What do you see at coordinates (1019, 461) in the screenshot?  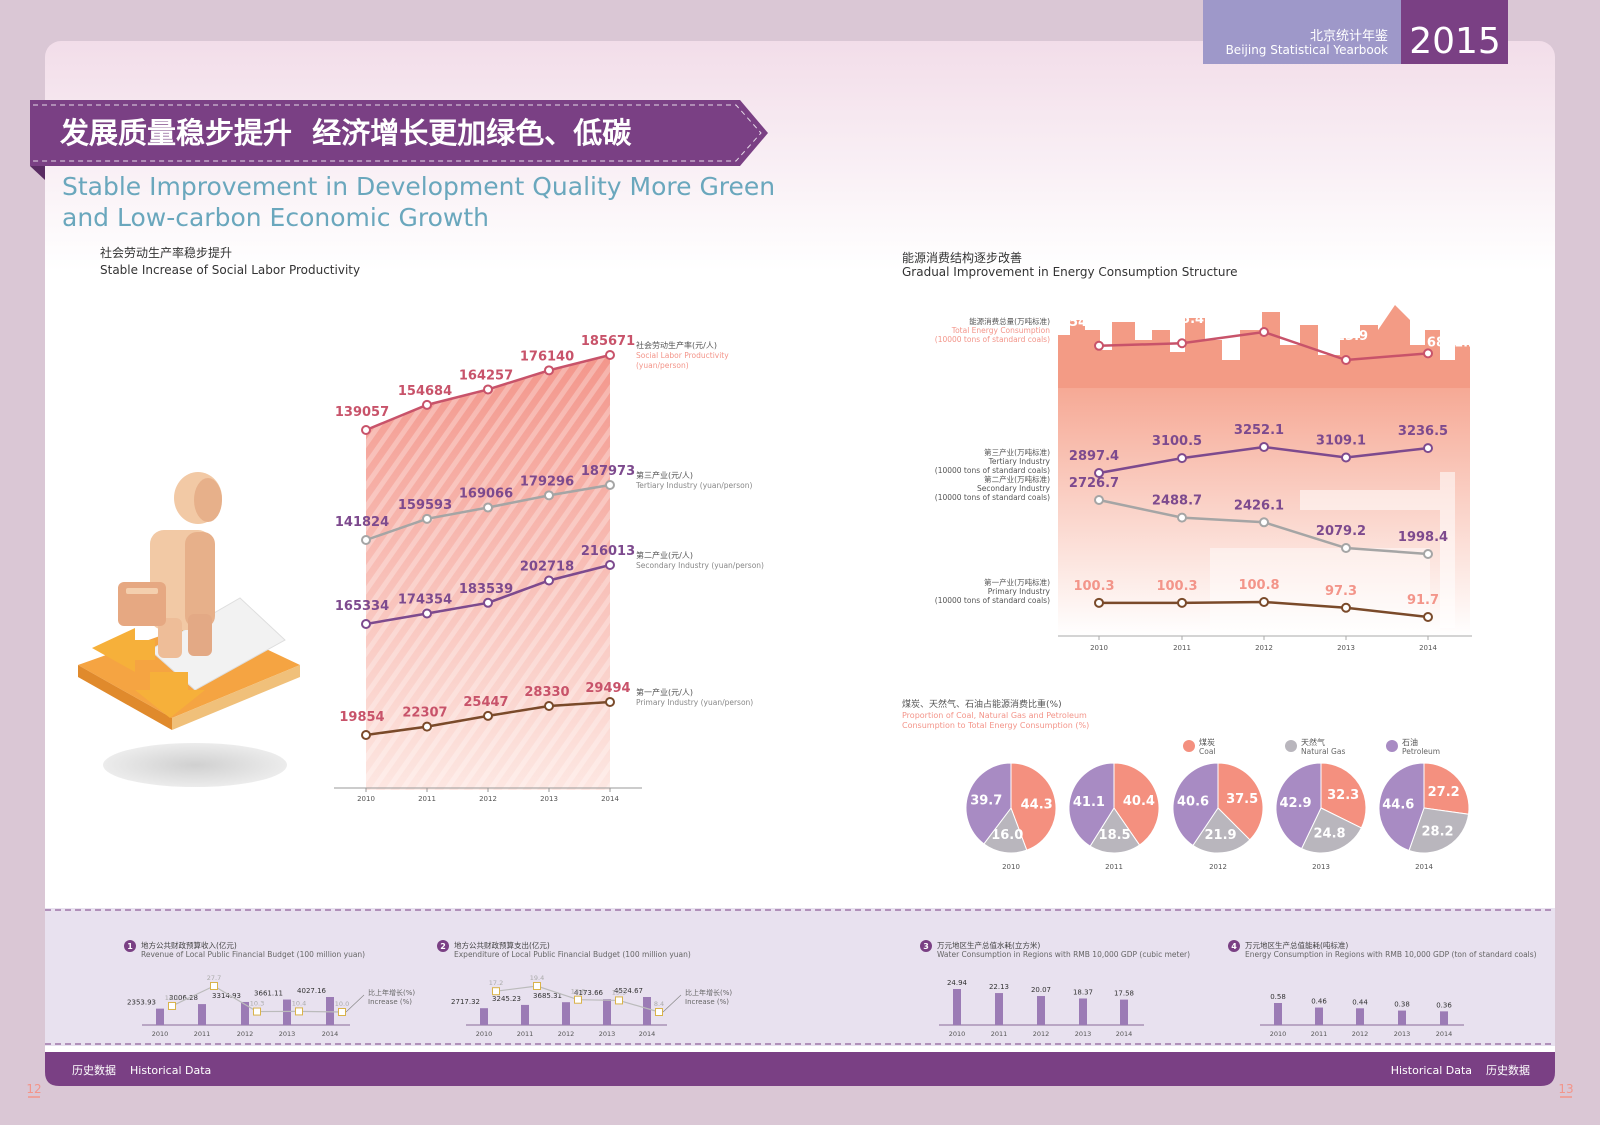 I see `energy-series-name-en-tertiary: Tertiary Industry` at bounding box center [1019, 461].